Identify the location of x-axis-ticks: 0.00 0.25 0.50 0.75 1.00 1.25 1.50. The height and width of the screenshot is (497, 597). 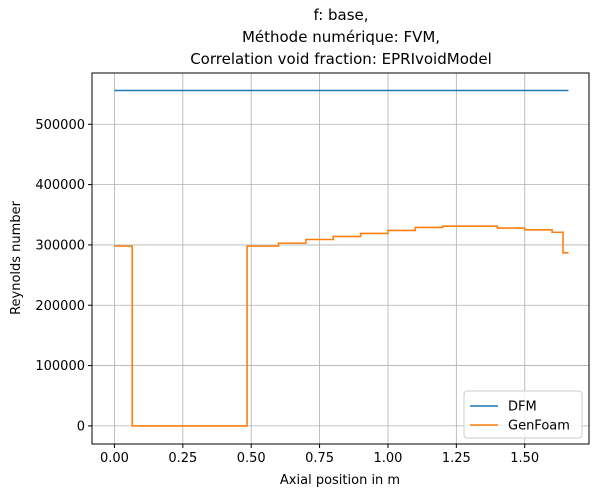
(319, 455).